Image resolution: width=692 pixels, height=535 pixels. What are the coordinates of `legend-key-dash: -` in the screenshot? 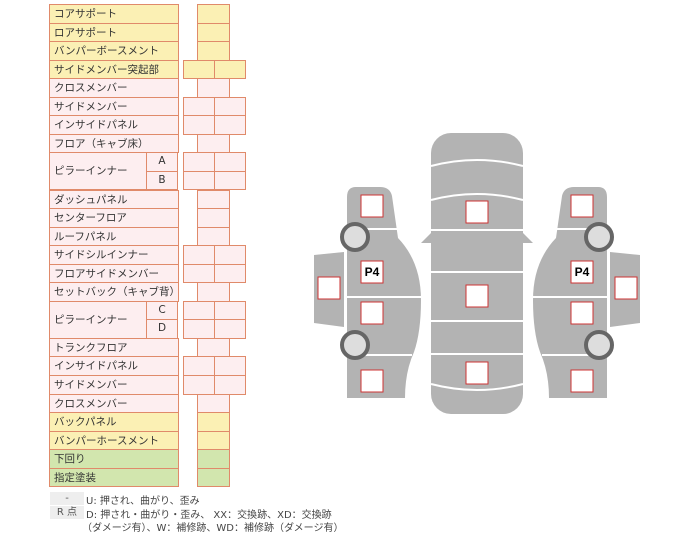 It's located at (67, 498).